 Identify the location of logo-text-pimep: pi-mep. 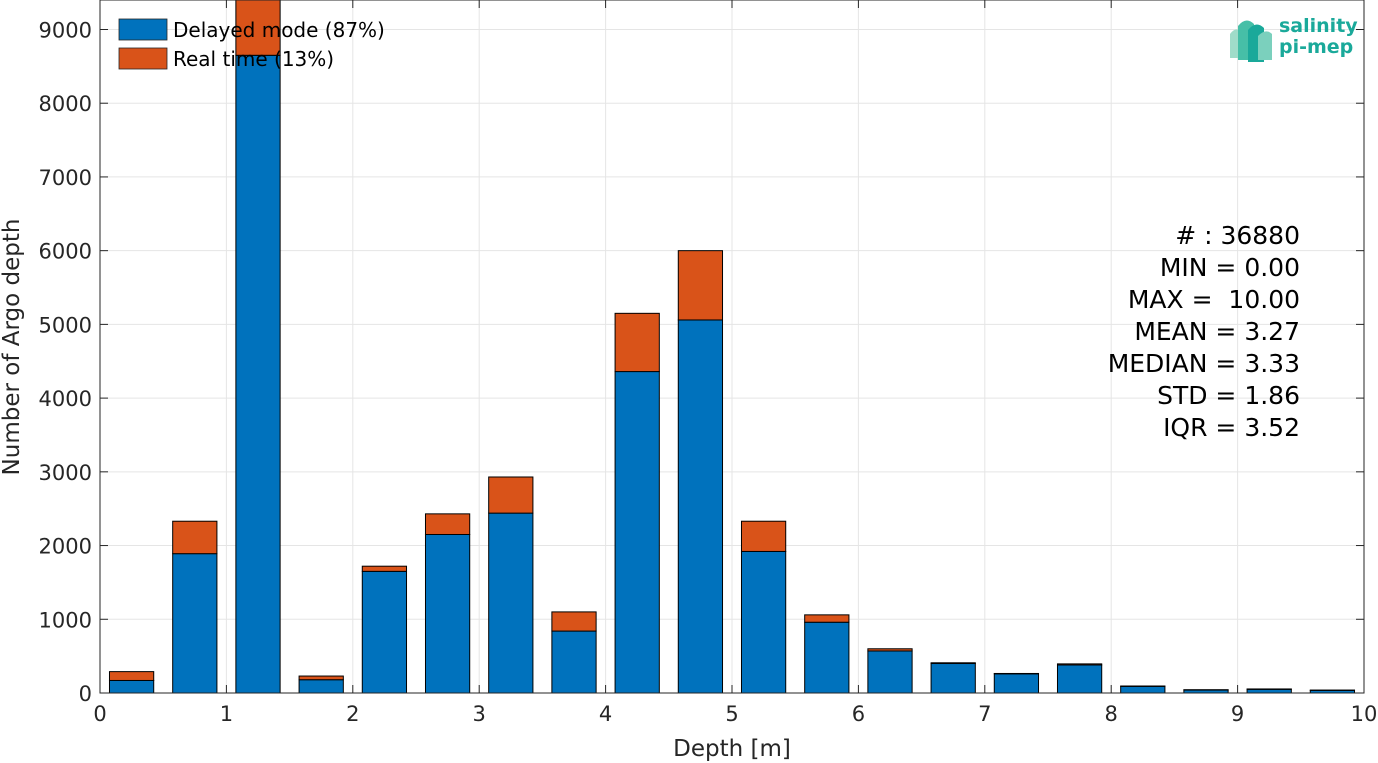
(1316, 47).